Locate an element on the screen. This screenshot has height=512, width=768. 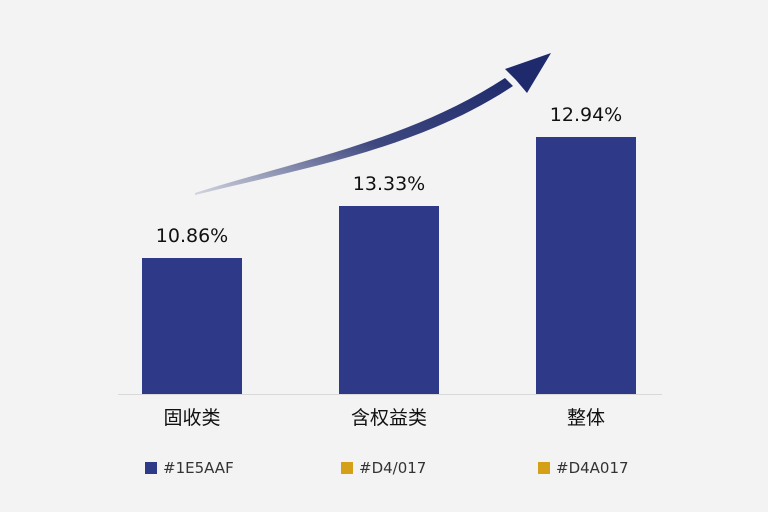
legend: #1E5AAF #D4/017 #D4A017 is located at coordinates (384, 468).